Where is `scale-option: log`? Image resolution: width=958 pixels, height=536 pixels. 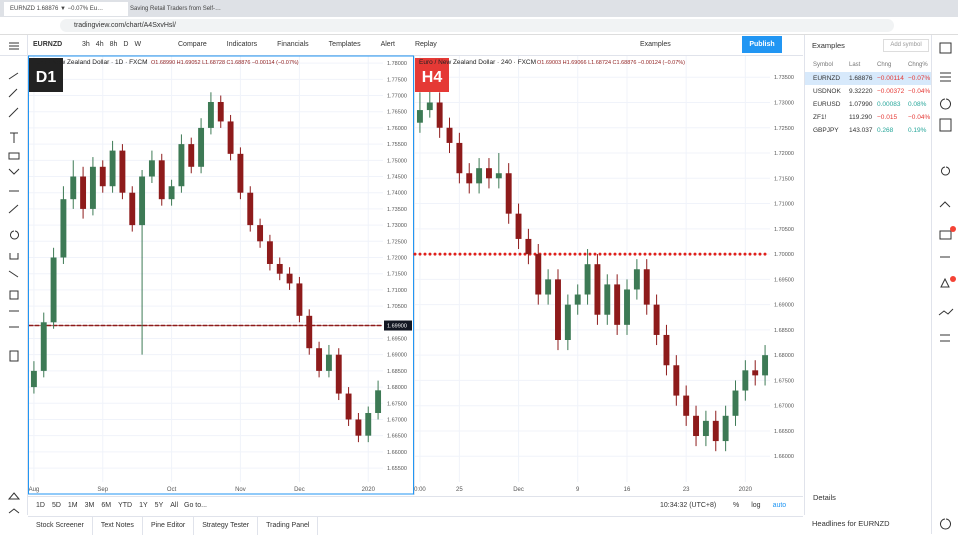
scale-option: log is located at coordinates (756, 505).